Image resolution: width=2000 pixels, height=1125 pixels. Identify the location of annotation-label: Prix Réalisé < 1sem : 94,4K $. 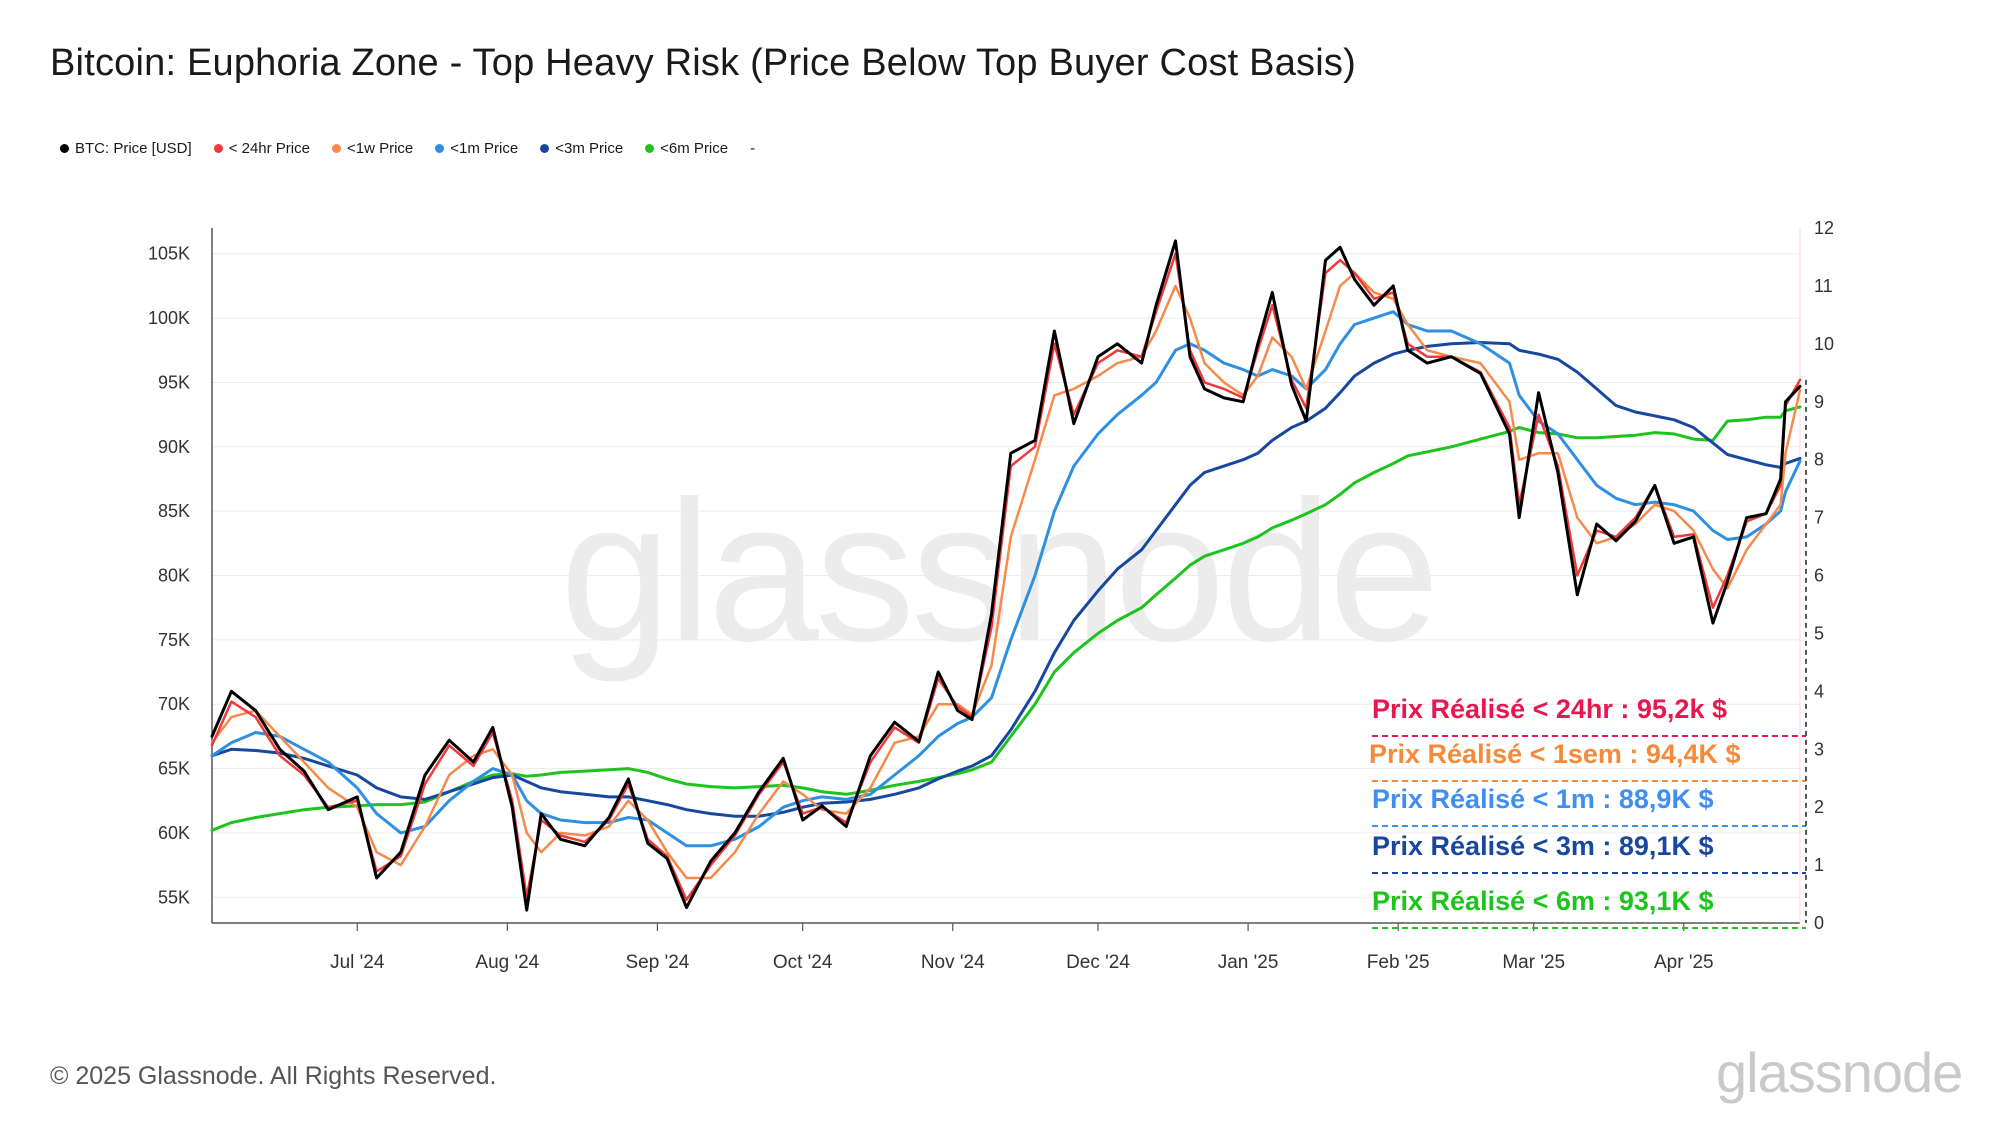
(1555, 754).